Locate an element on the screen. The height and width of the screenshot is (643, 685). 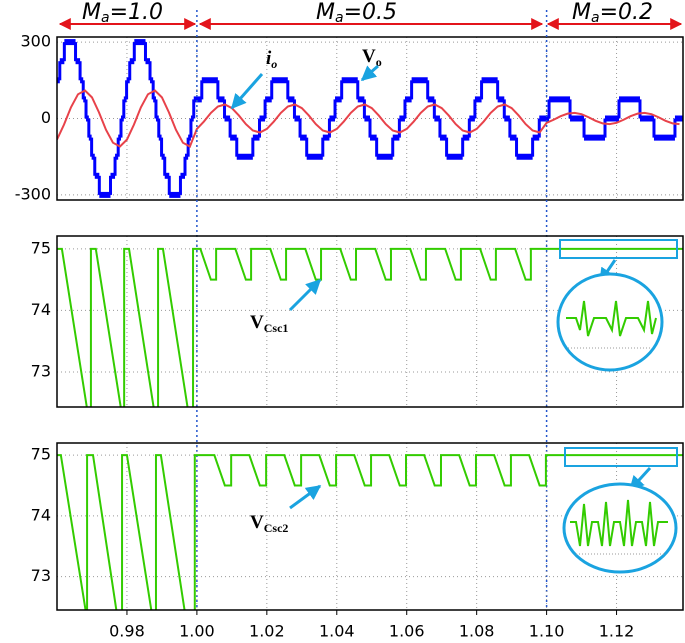
y-tick-label: 300 is located at coordinates (35, 41).